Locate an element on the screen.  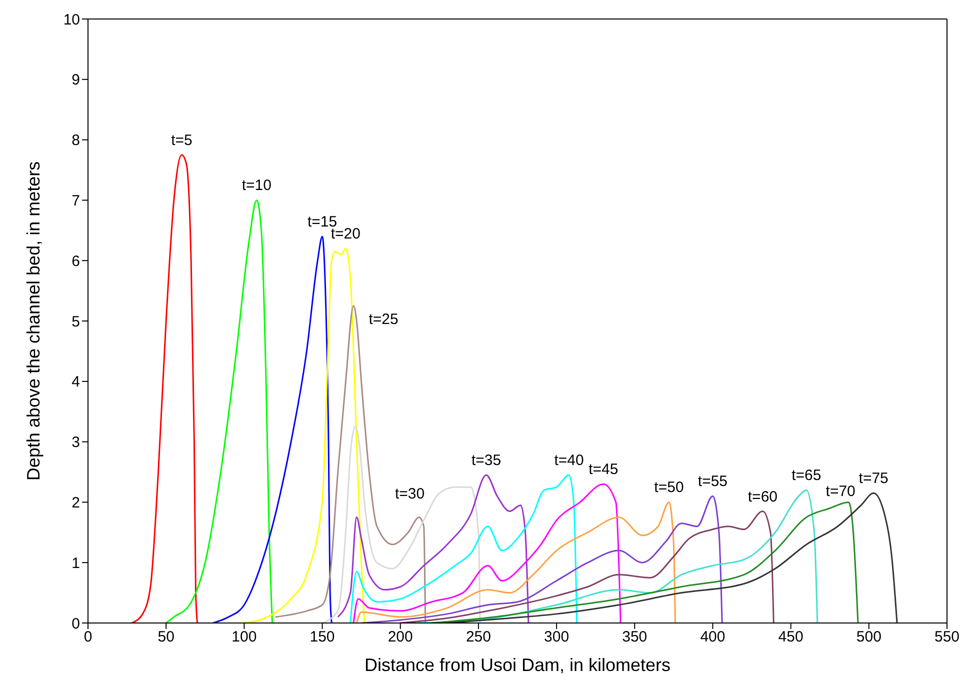
y-tick-label: 8 is located at coordinates (76, 141).